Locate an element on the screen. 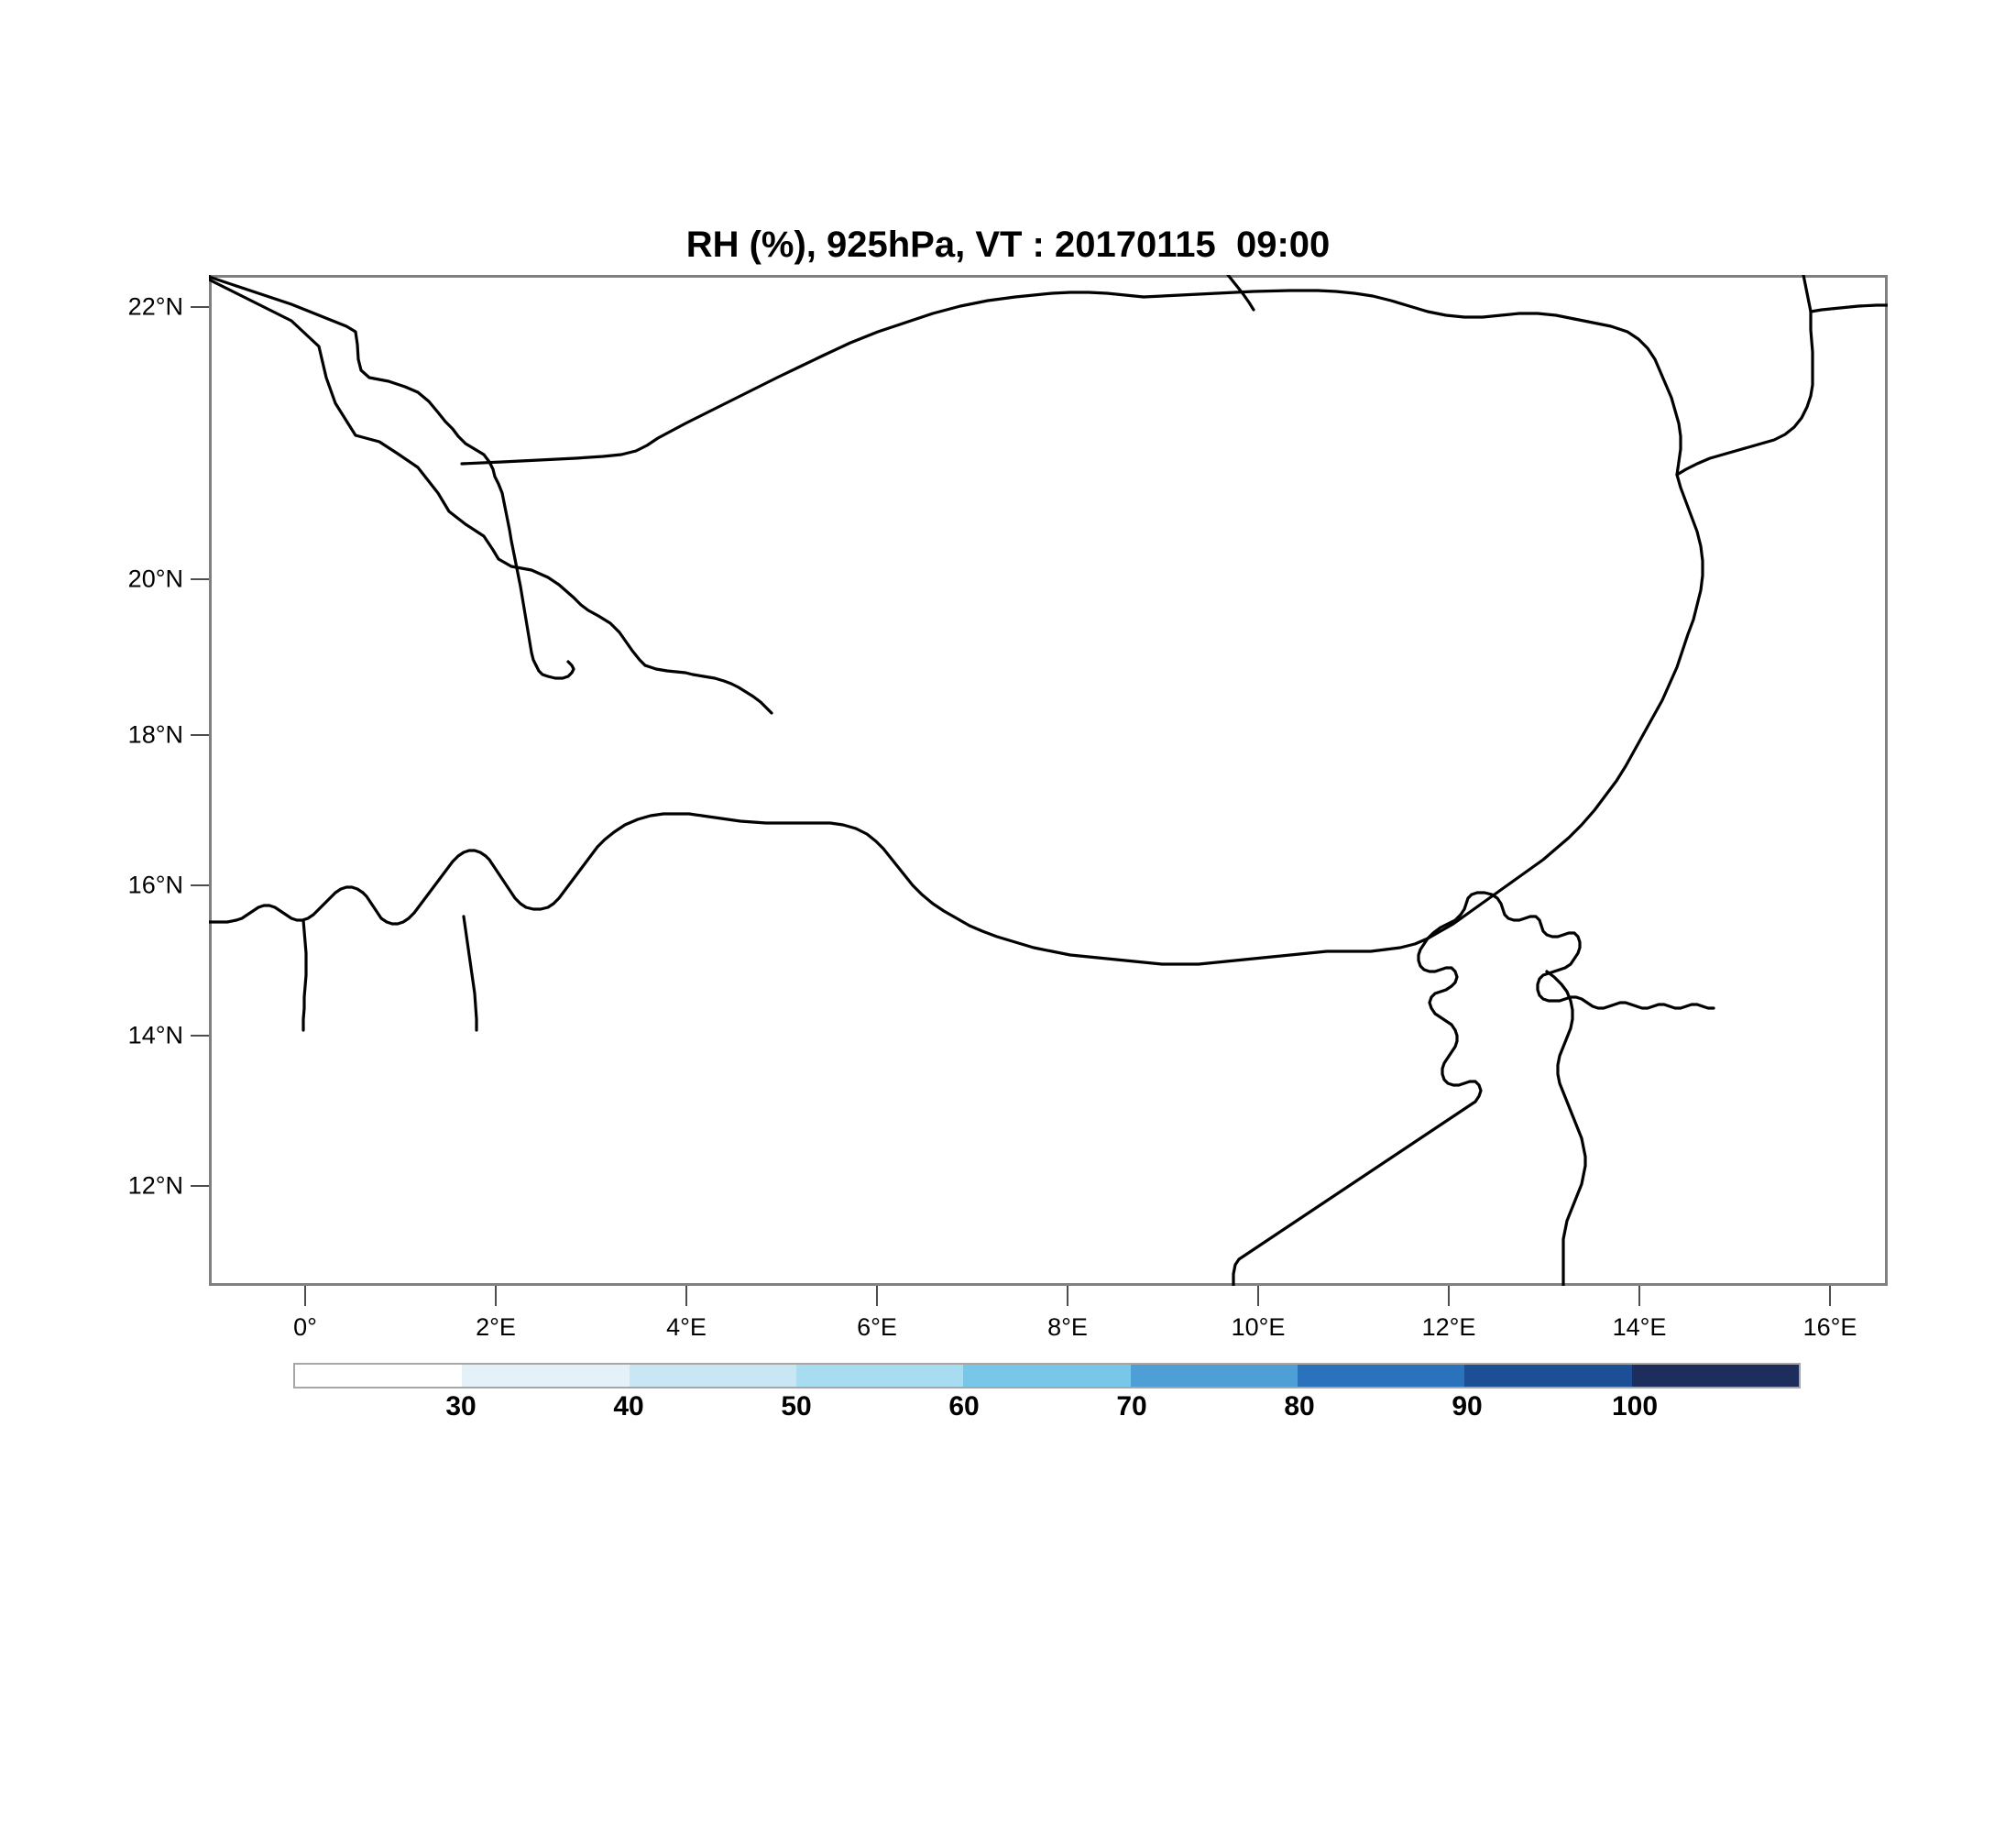 Image resolution: width=2016 pixels, height=1833 pixels. colorbar-tick-50: 50 is located at coordinates (796, 1406).